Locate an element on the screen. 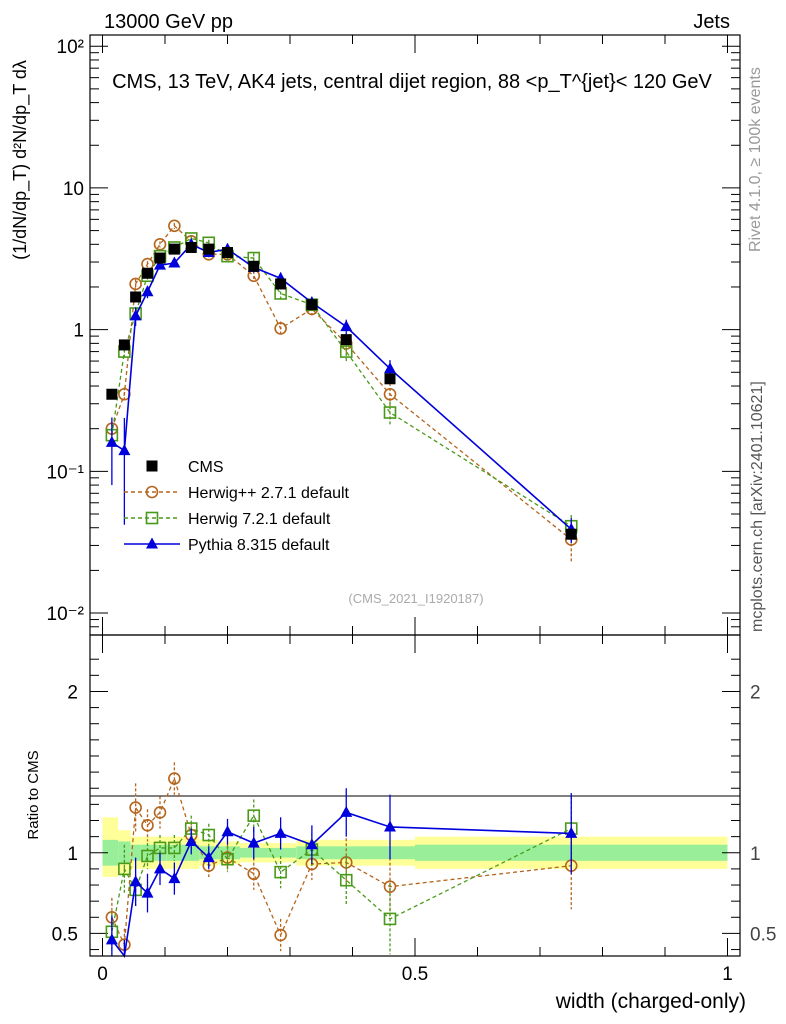 The width and height of the screenshot is (786, 1024). x-tick-label: 1 is located at coordinates (727, 974).